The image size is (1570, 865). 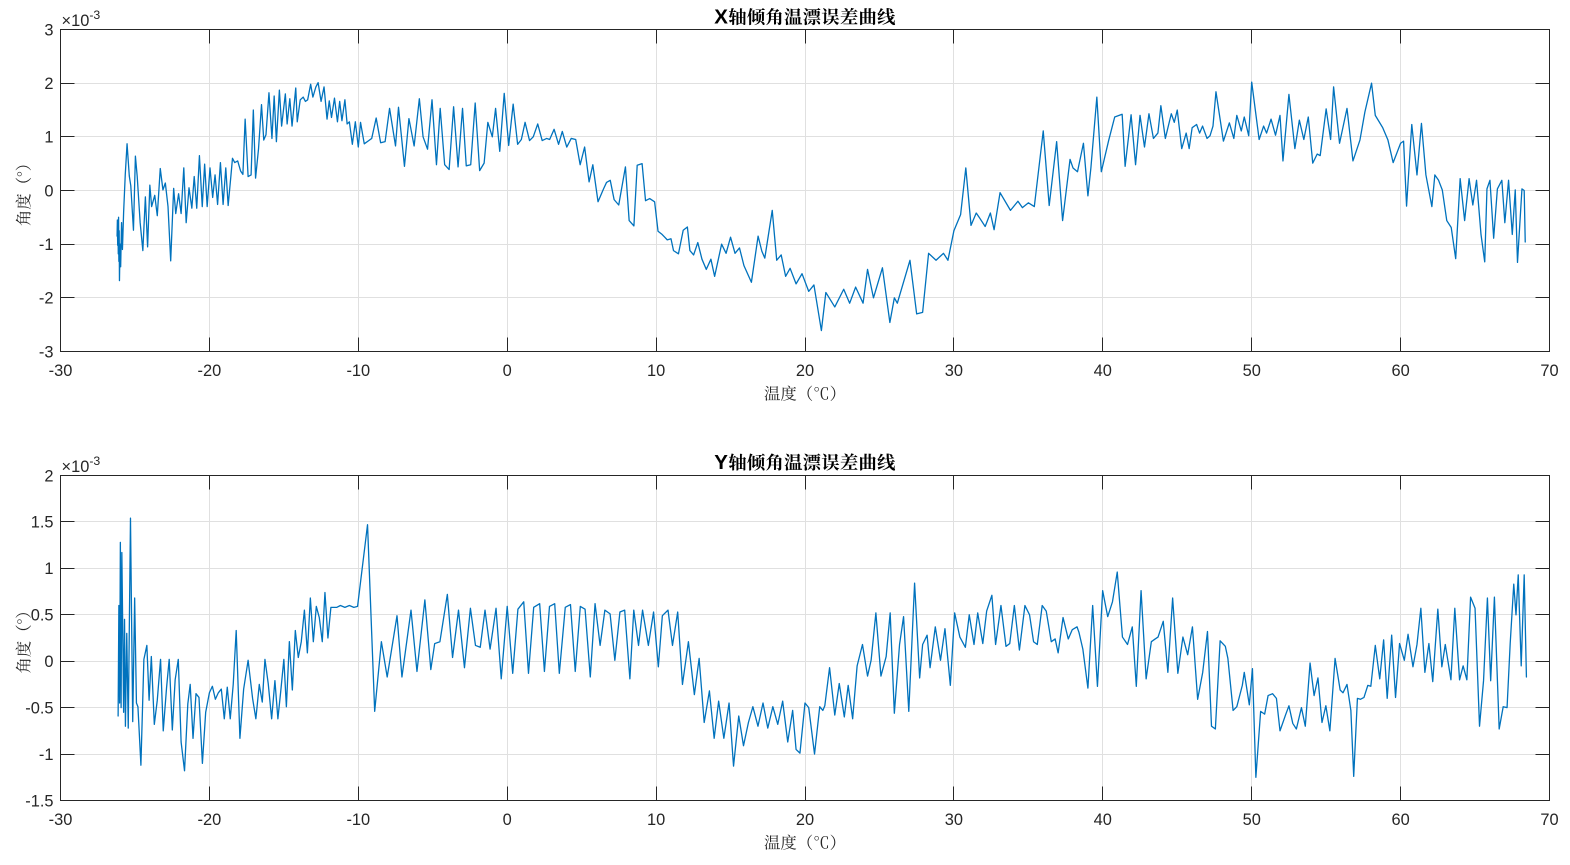 What do you see at coordinates (39, 801) in the screenshot?
I see `svg-text: -1.5` at bounding box center [39, 801].